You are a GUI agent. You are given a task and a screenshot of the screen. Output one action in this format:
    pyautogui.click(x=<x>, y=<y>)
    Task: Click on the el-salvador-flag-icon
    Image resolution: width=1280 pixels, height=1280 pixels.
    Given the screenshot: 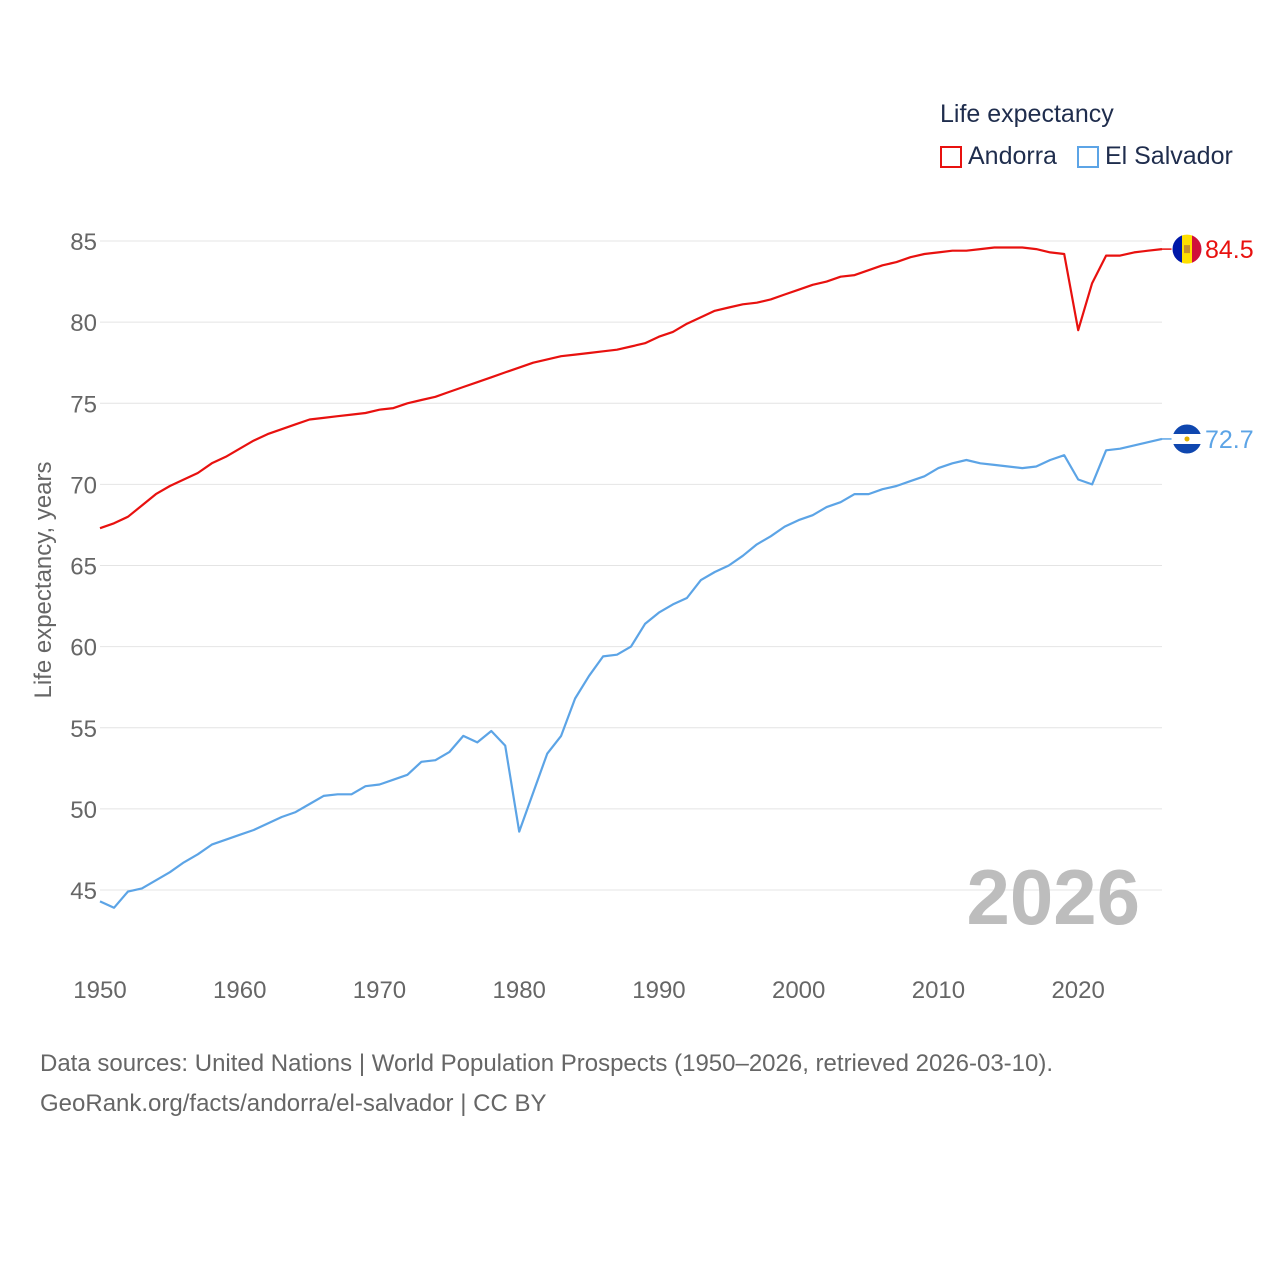 What is the action you would take?
    pyautogui.click(x=1187, y=439)
    